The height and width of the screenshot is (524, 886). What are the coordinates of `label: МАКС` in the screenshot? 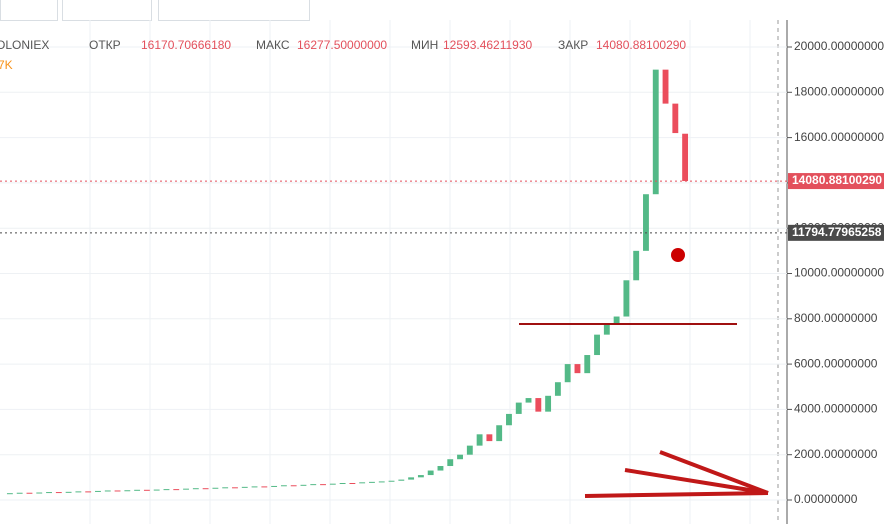 It's located at (273, 45).